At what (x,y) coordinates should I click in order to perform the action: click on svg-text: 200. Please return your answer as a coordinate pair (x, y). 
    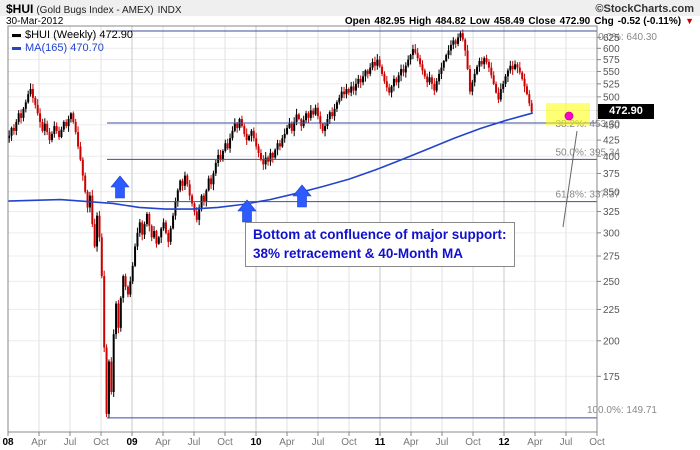
    Looking at the image, I should click on (611, 341).